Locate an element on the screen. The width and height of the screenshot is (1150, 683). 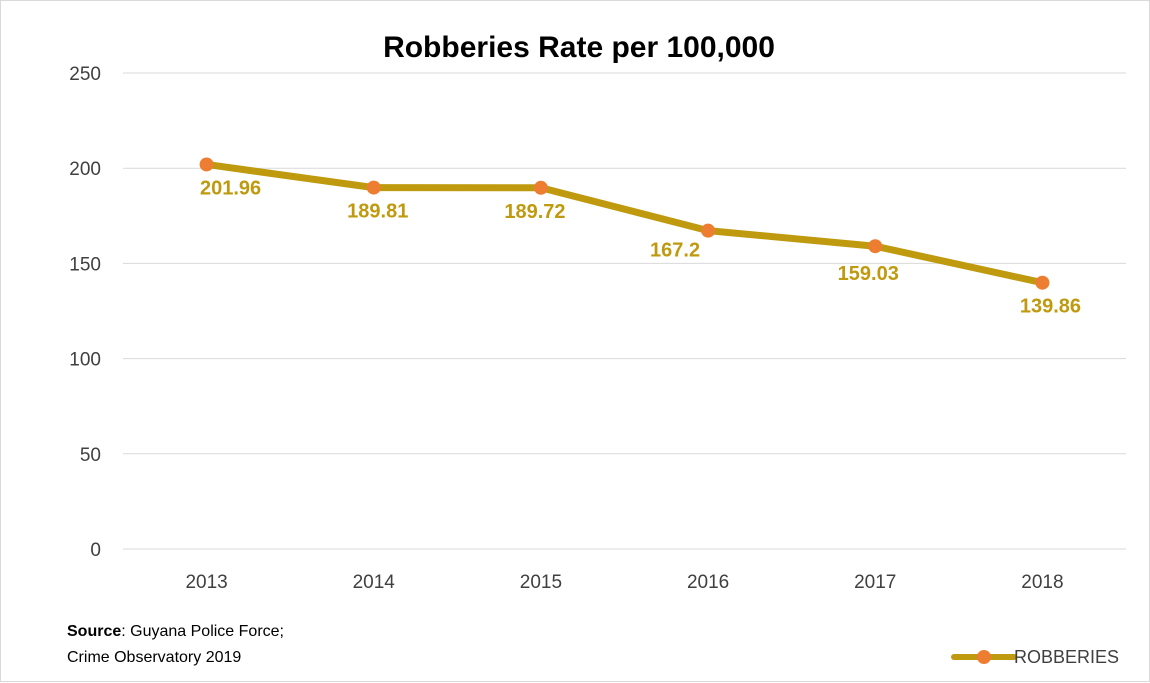
data-label: 139.86 is located at coordinates (1050, 307).